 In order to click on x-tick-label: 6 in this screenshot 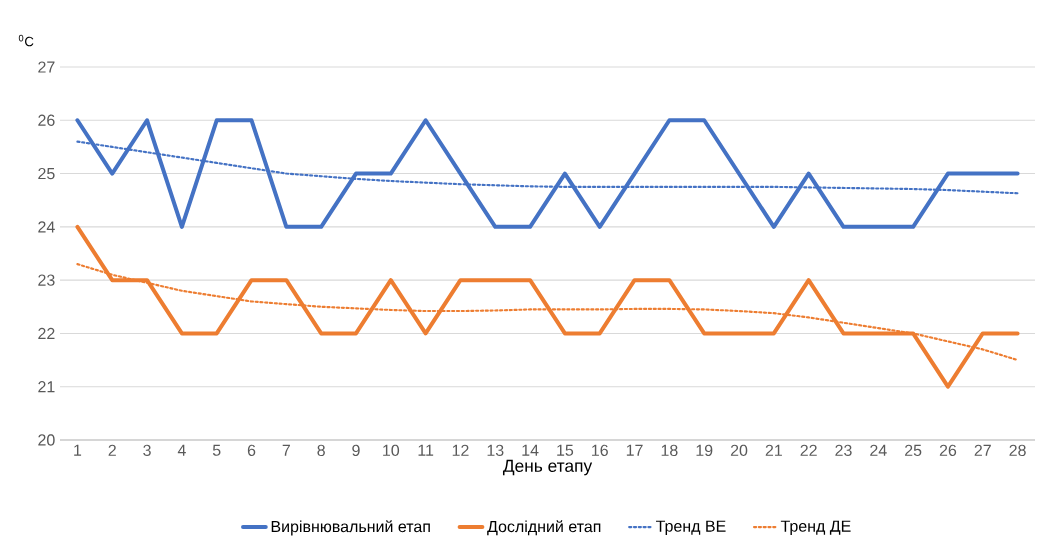, I will do `click(251, 450)`.